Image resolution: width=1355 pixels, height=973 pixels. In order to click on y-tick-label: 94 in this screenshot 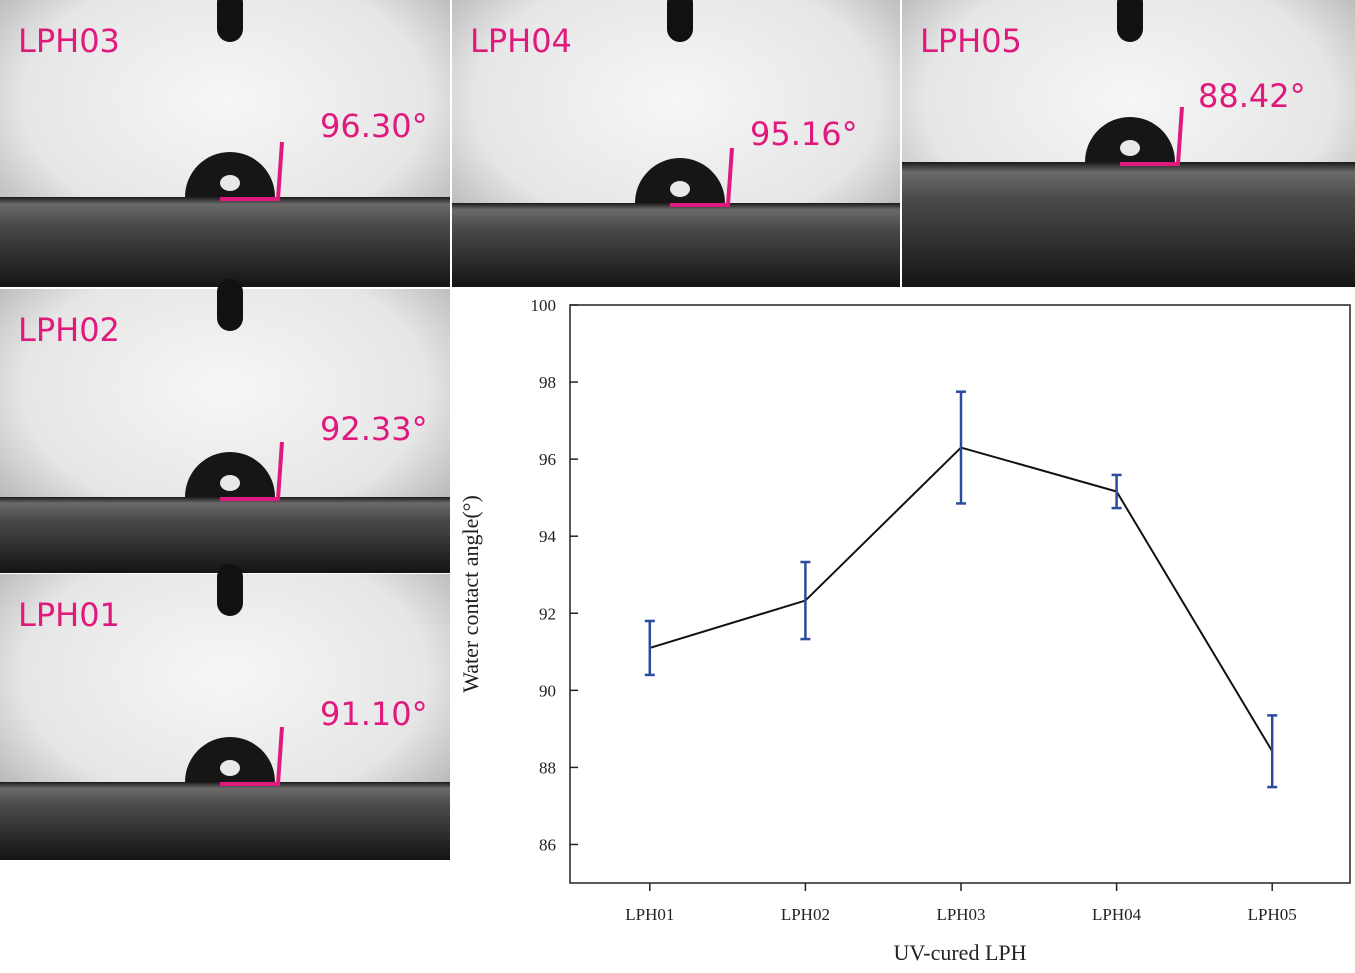, I will do `click(548, 536)`.